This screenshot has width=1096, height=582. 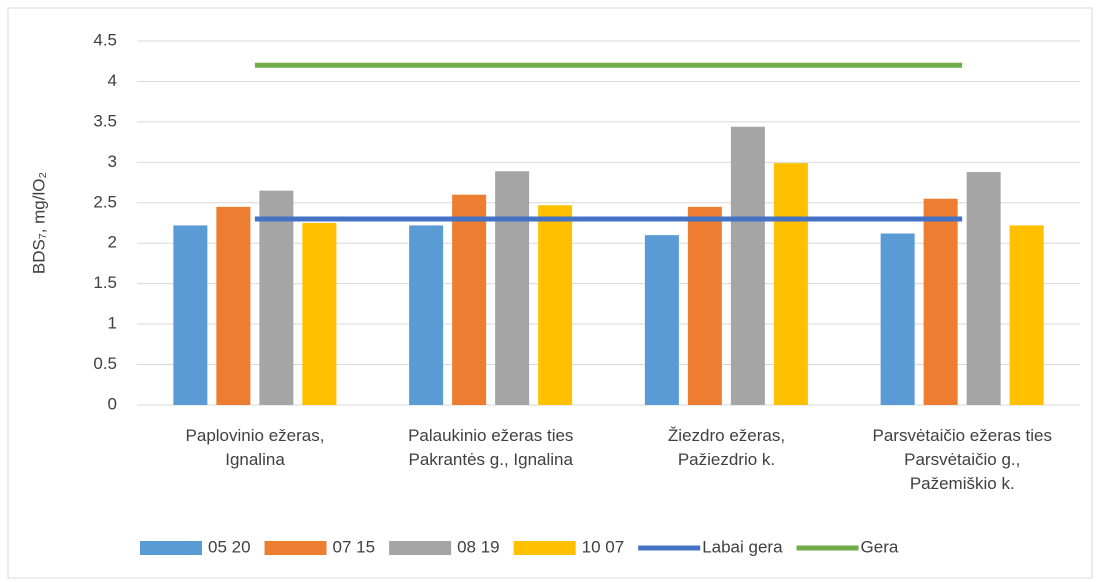 What do you see at coordinates (742, 546) in the screenshot?
I see `legend-label: Labai gera` at bounding box center [742, 546].